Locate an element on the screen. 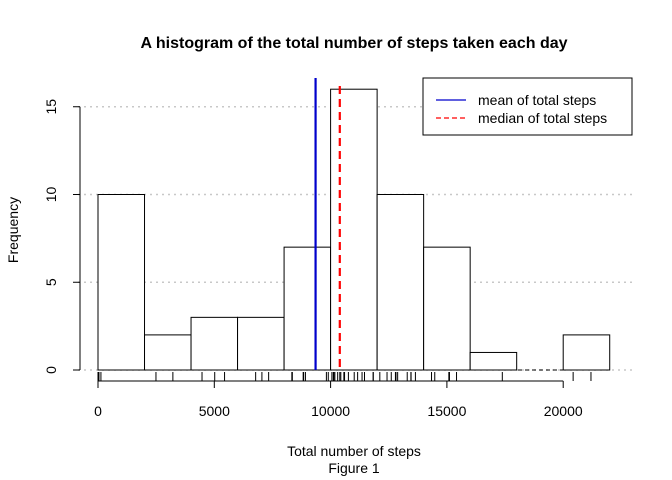  figure-caption: Figure 1 is located at coordinates (354, 468).